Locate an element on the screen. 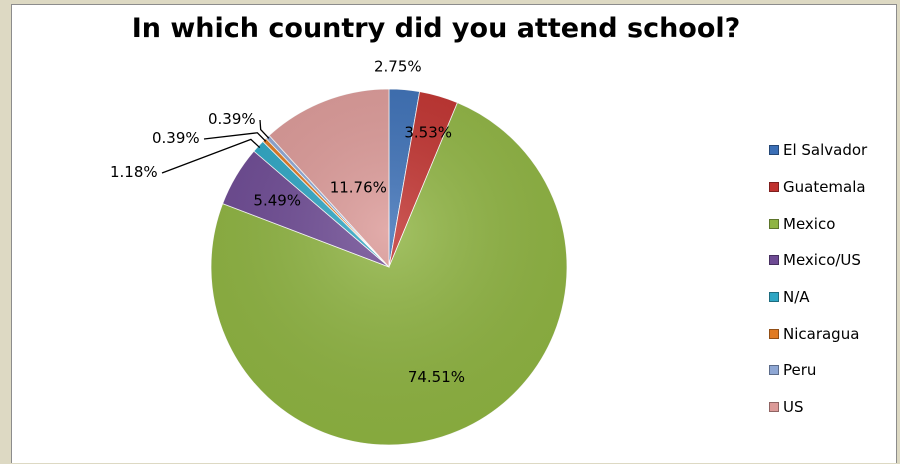 This screenshot has width=900, height=464. legend-swatch-peru is located at coordinates (774, 370).